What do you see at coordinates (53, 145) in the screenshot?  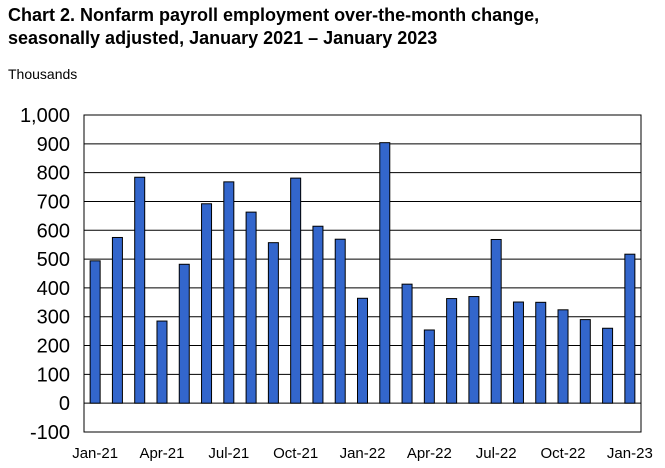 I see `y-tick-label: 900` at bounding box center [53, 145].